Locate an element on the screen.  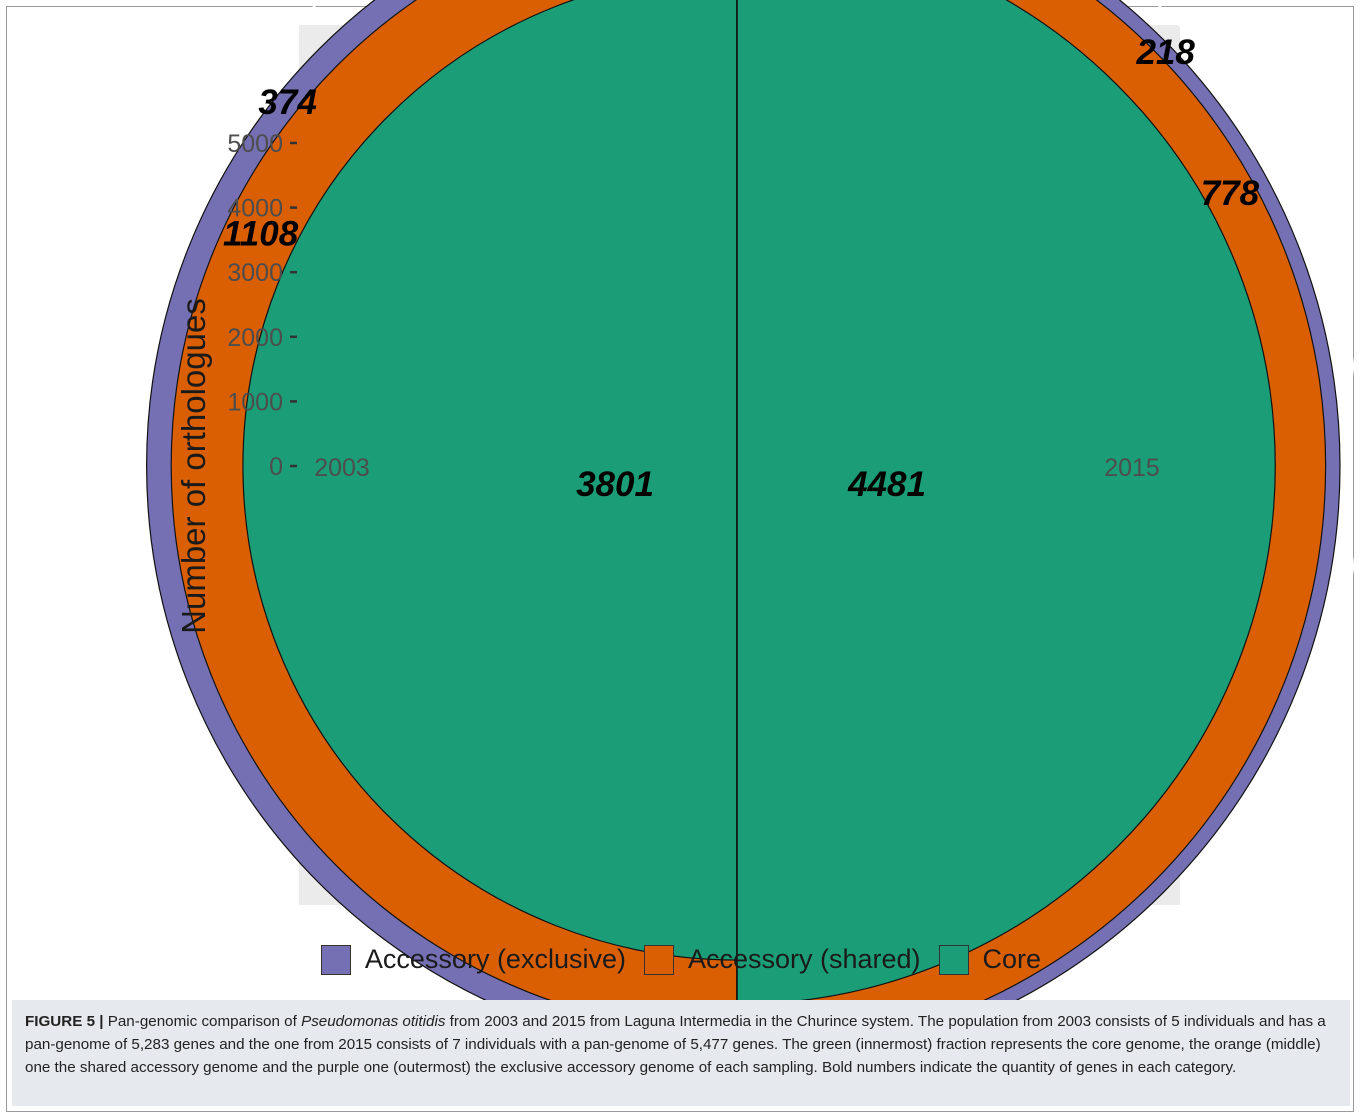
category-label-layer: 2003 2015 is located at coordinates (737, 468).